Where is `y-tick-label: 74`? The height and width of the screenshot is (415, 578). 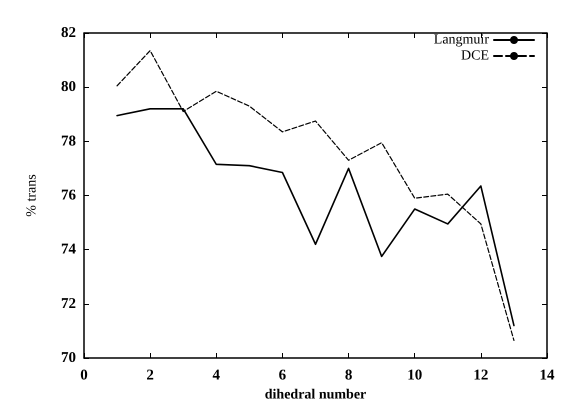 y-tick-label: 74 is located at coordinates (68, 250).